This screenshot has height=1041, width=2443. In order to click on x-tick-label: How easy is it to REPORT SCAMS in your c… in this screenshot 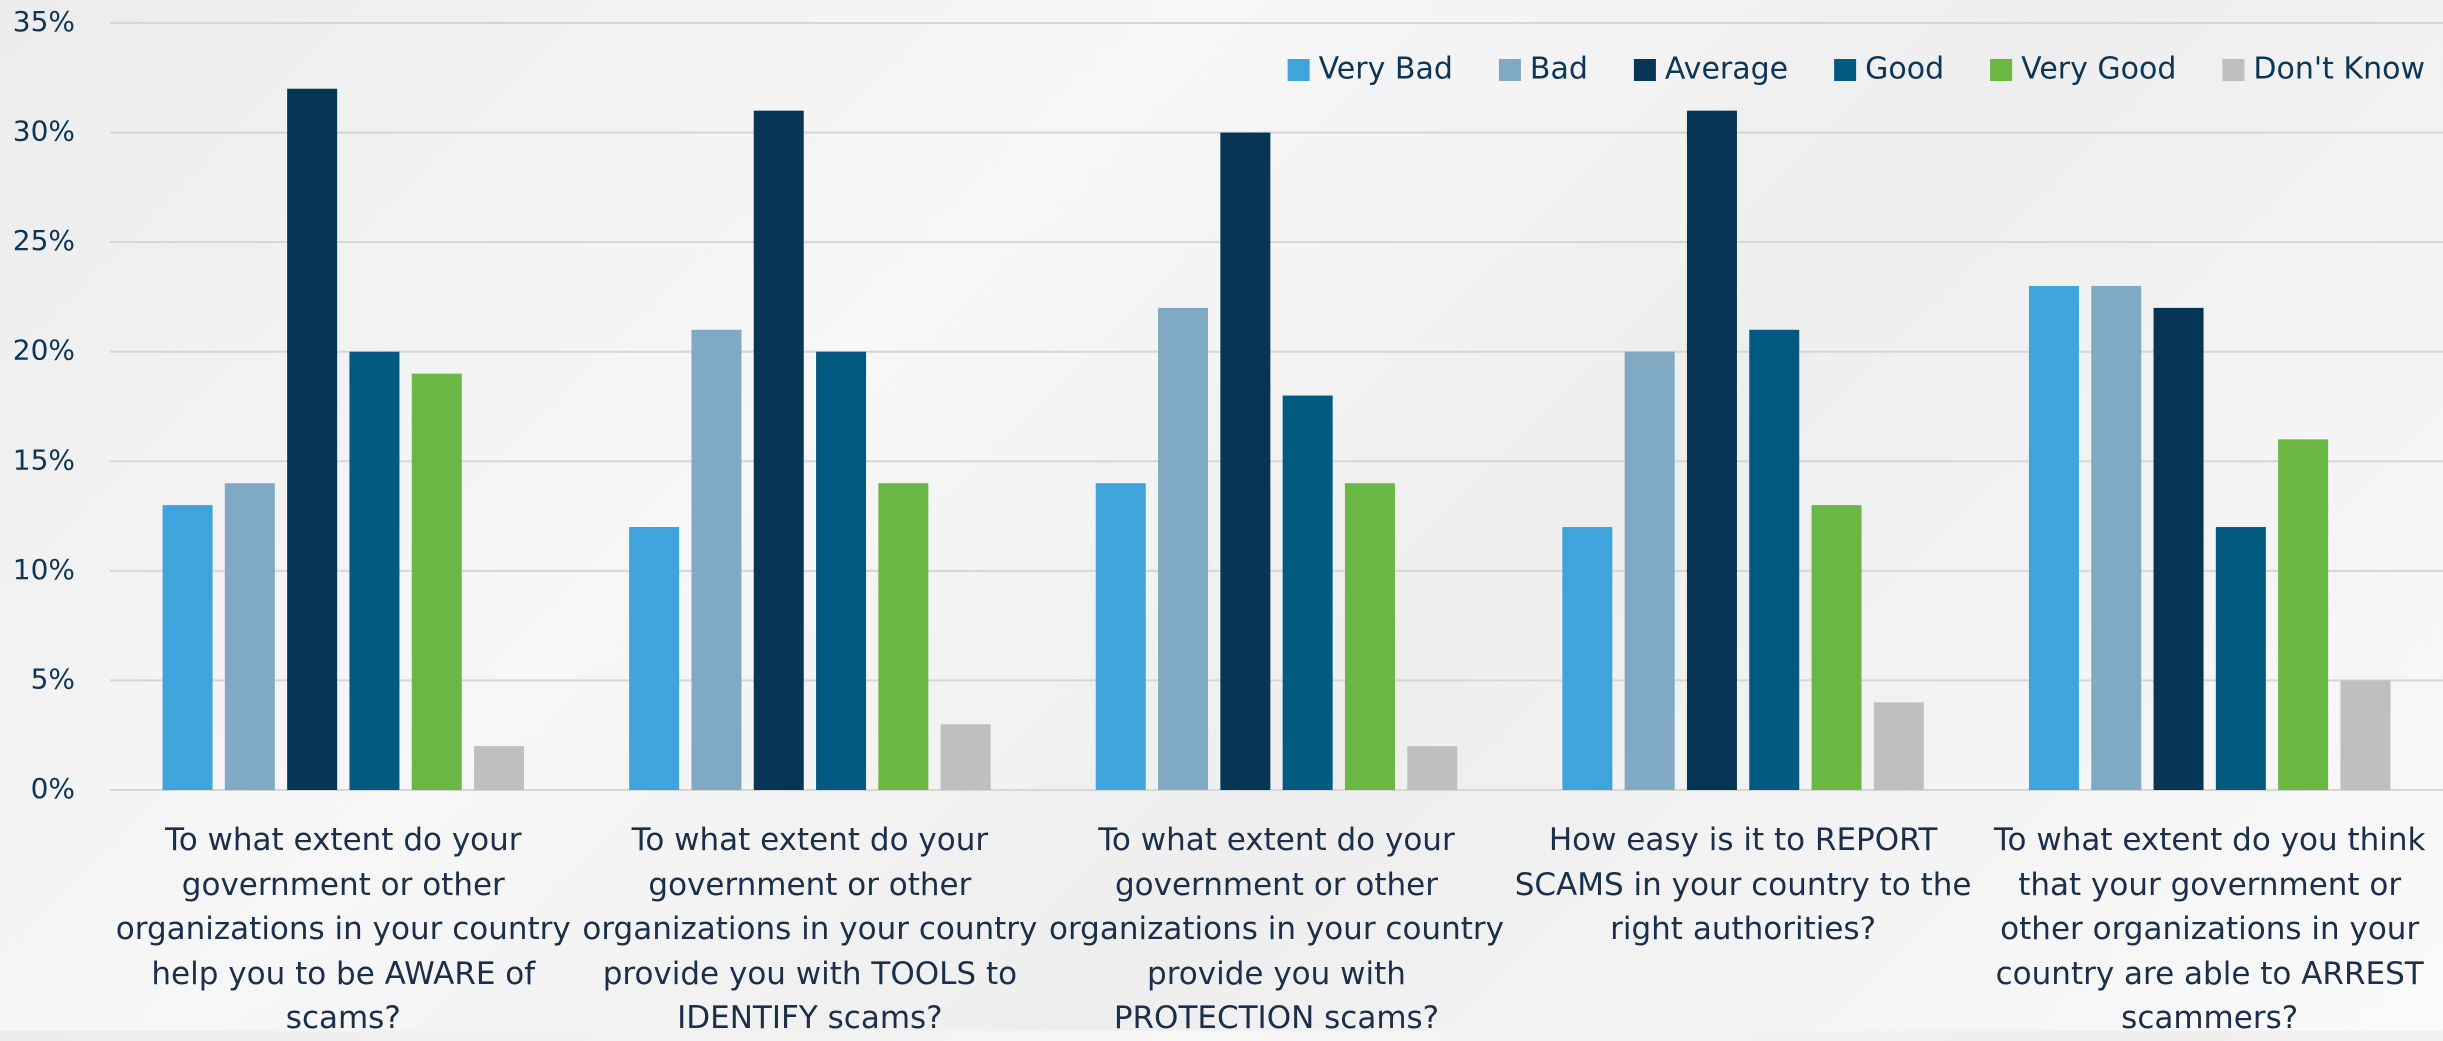, I will do `click(1743, 884)`.